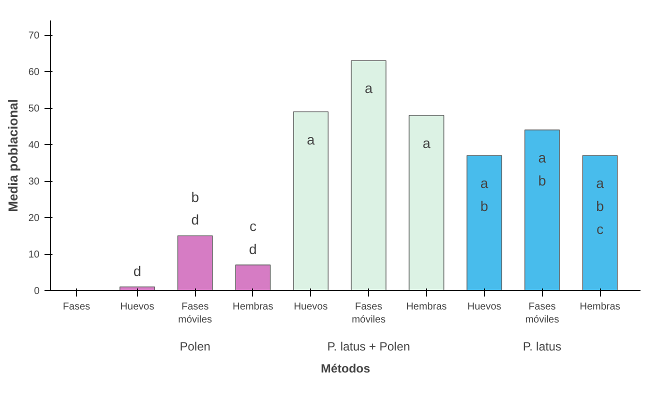  I want to click on y-tick-label: 50, so click(34, 109).